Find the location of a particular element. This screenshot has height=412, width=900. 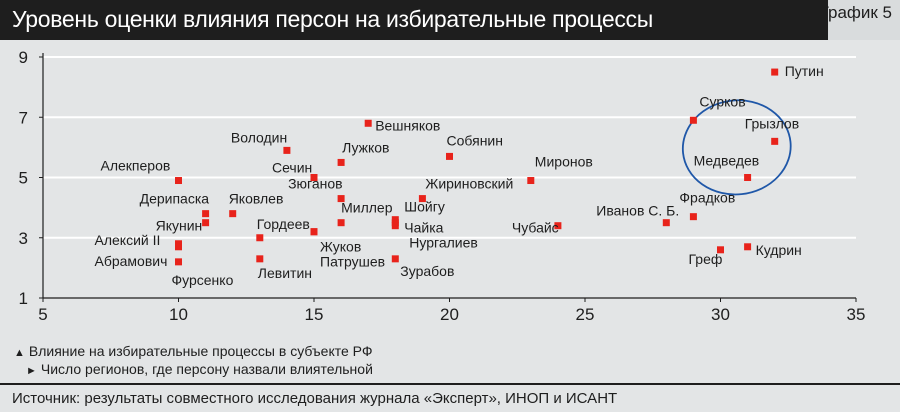

point-label: Нургалиев is located at coordinates (443, 243).